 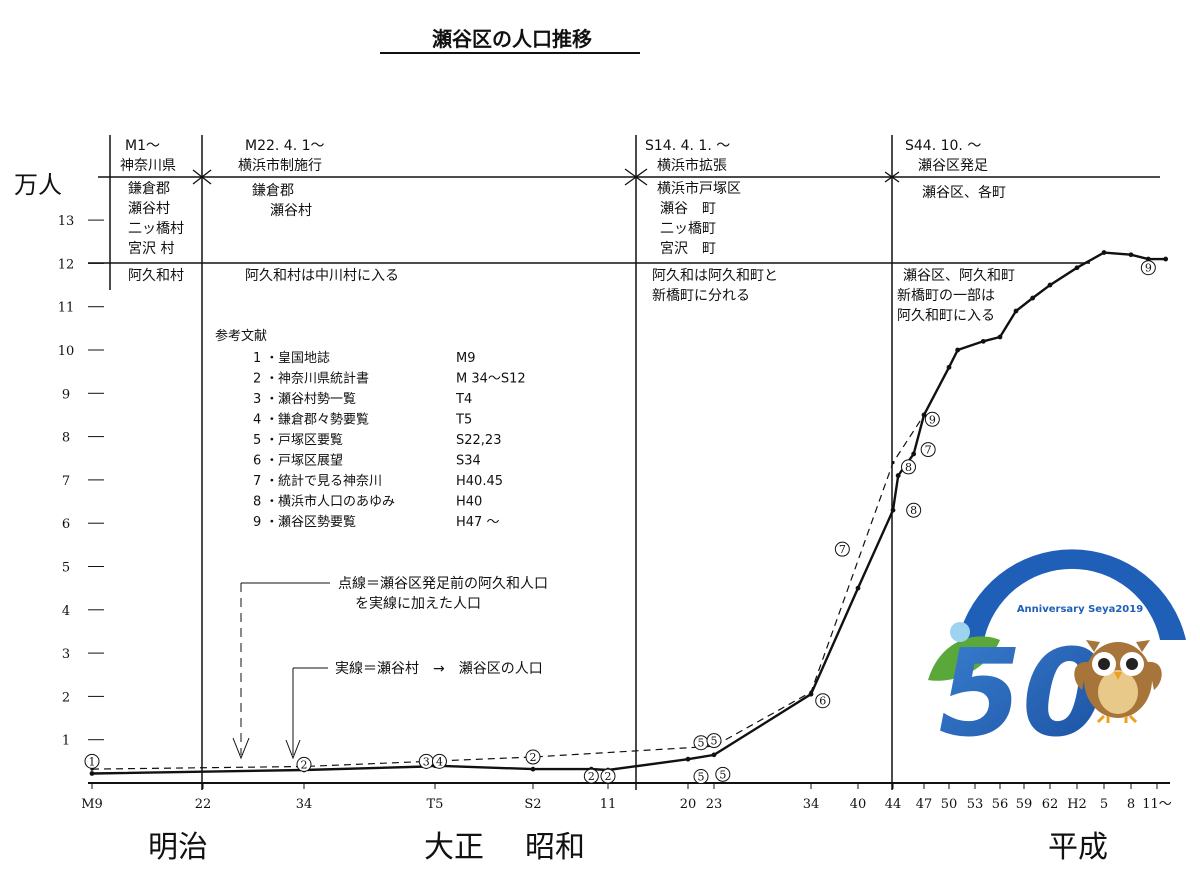 What do you see at coordinates (265, 379) in the screenshot?
I see `reference-no-2: 2 ・` at bounding box center [265, 379].